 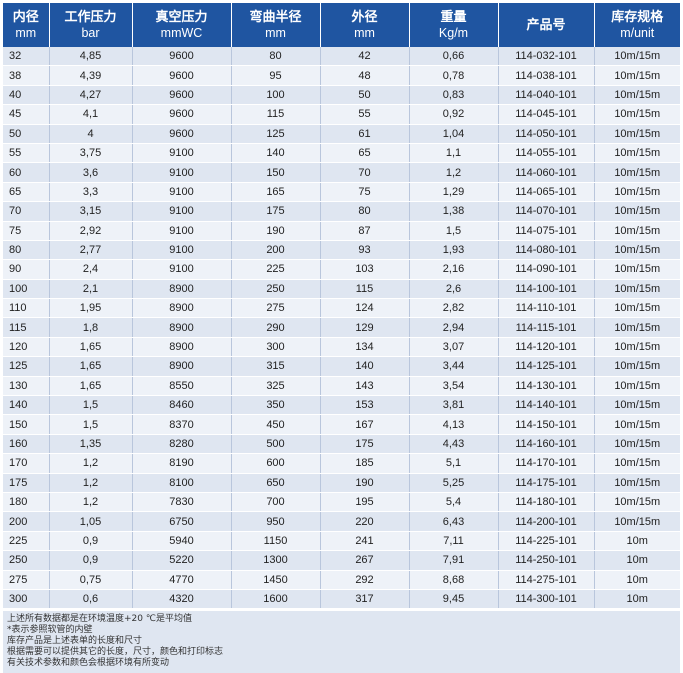 I want to click on cell-outer-diameter: 241, so click(x=365, y=541).